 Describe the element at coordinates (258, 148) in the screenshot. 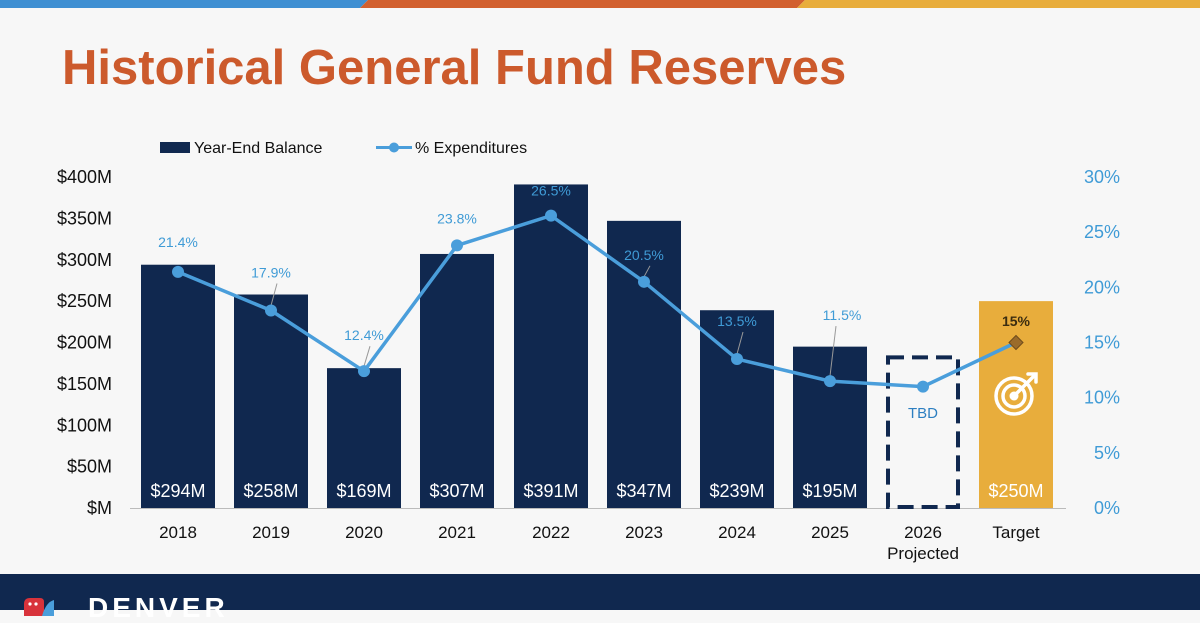

I see `legend-bar-label: Year-End Balance` at that location.